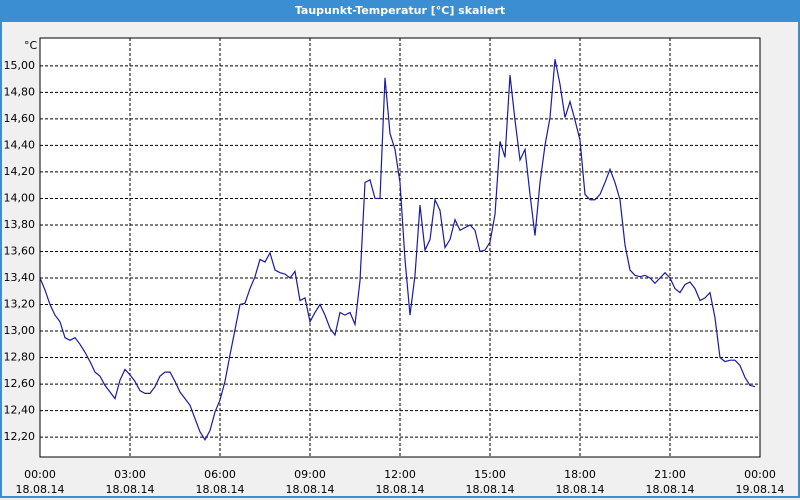  Describe the element at coordinates (20, 144) in the screenshot. I see `y-tick-label: 14,40` at that location.